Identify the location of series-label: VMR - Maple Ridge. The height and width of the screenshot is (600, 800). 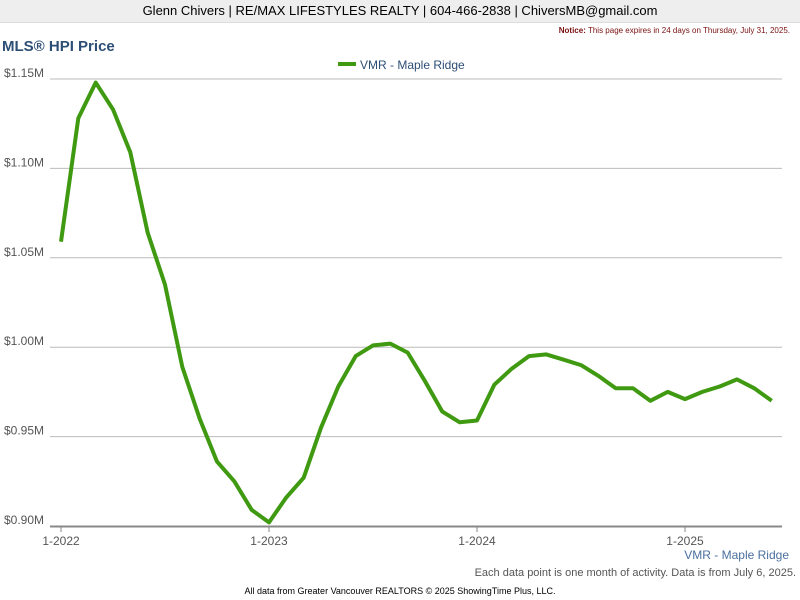
(736, 555).